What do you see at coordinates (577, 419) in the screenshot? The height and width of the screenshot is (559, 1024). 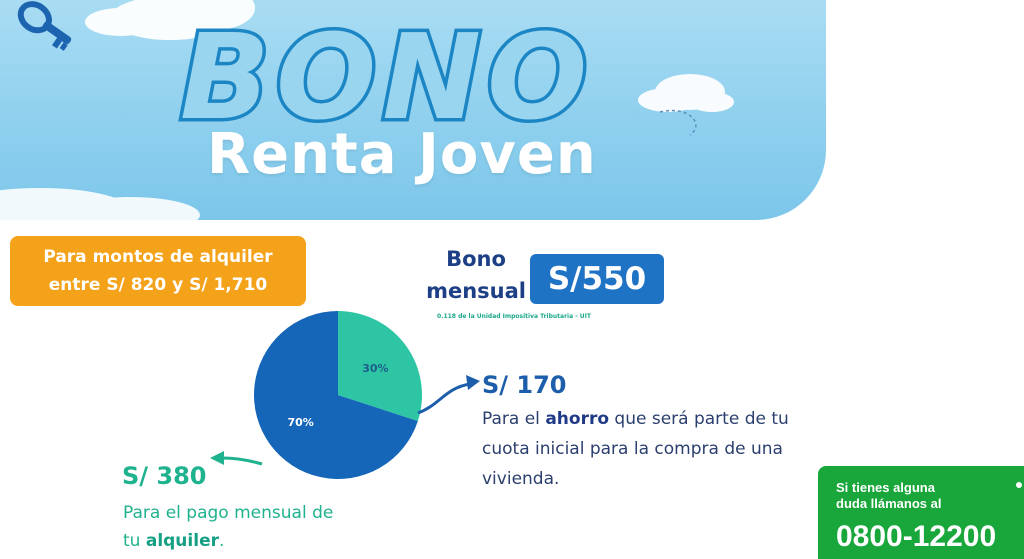 I see `savings-text-bold: ahorro` at bounding box center [577, 419].